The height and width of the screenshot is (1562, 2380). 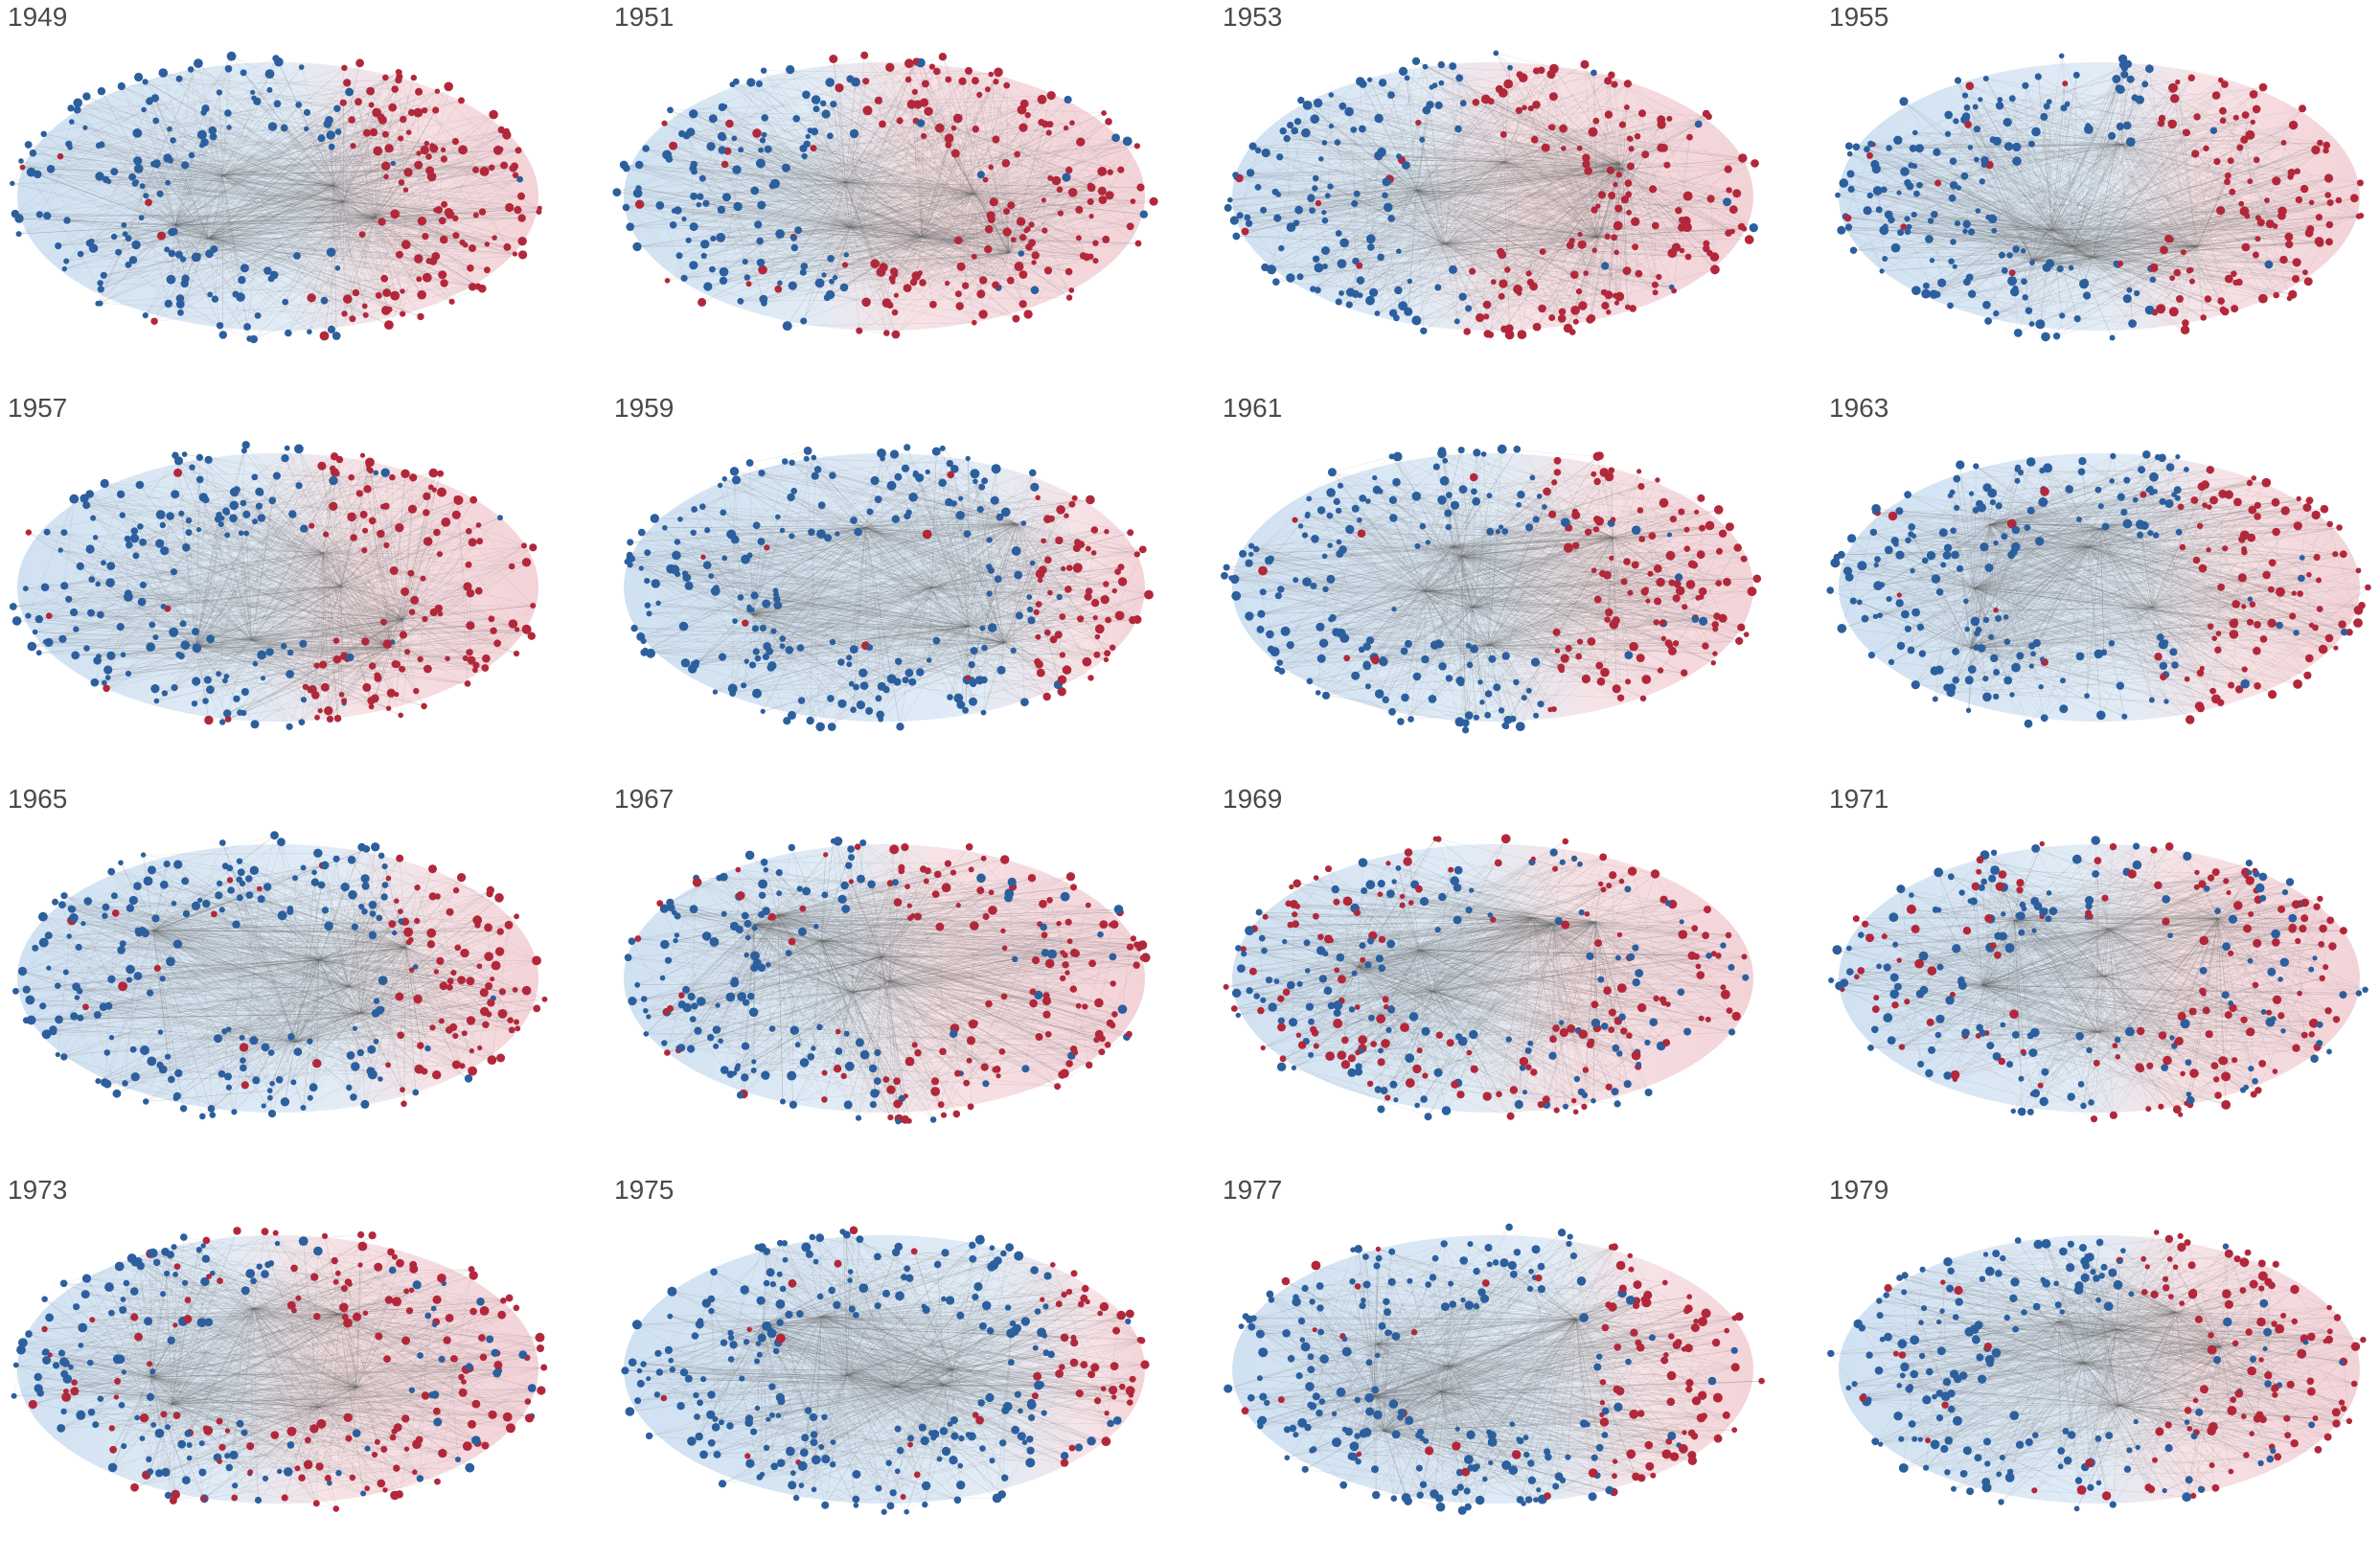 What do you see at coordinates (2097, 1371) in the screenshot?
I see `node-layer` at bounding box center [2097, 1371].